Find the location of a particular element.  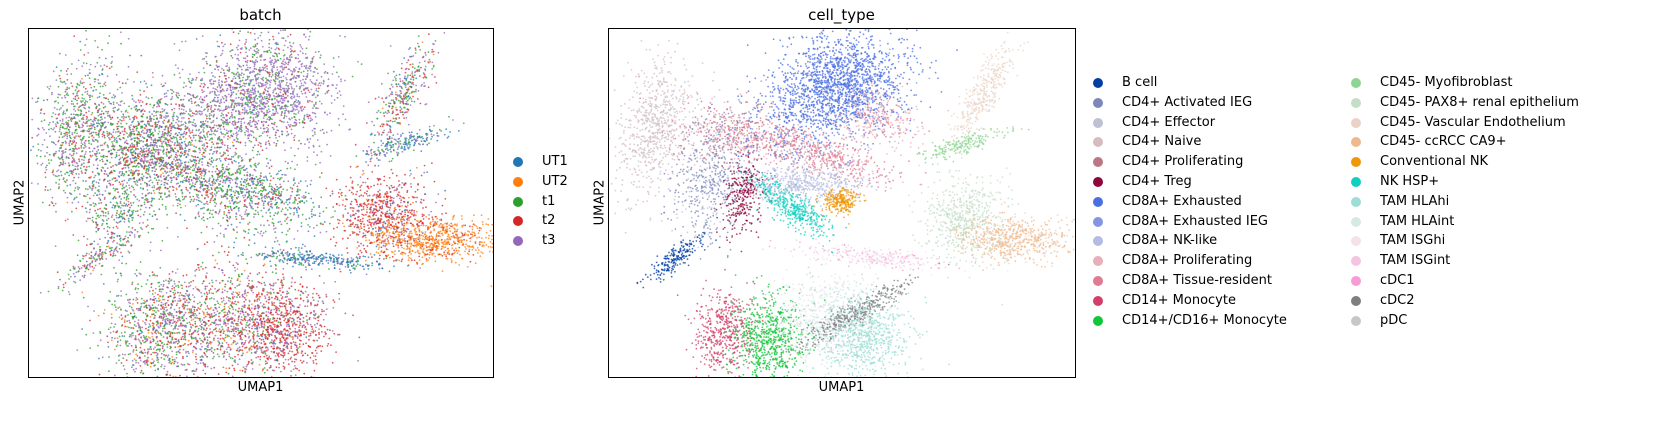

legend-label: t3 is located at coordinates (548, 241).